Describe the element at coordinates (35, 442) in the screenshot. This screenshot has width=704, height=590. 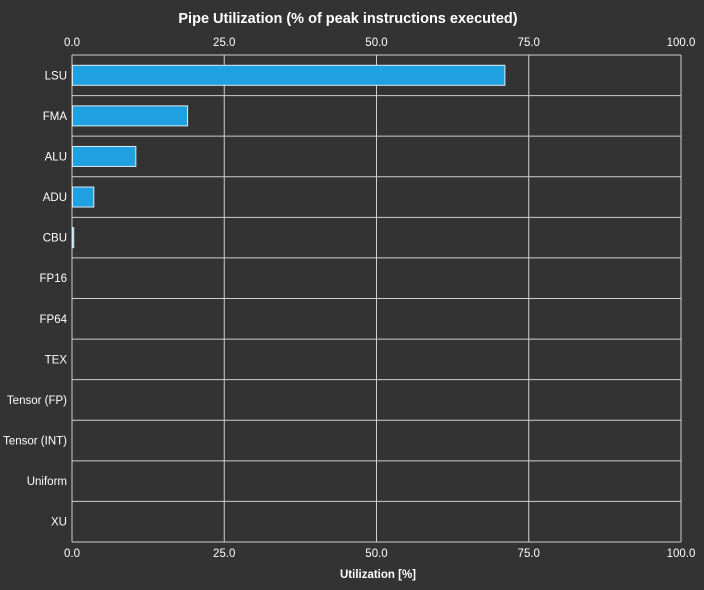
I see `category-label: Tensor (INT)` at that location.